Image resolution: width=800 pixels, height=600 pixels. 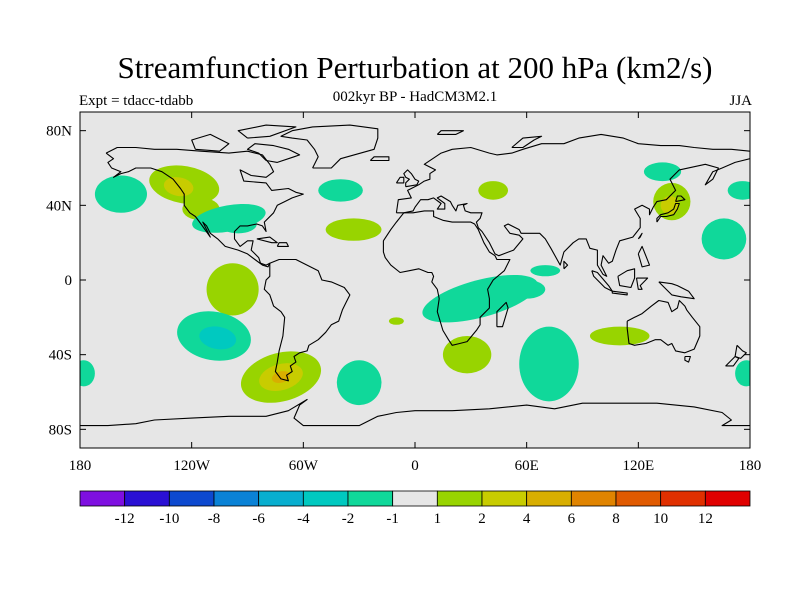 What do you see at coordinates (303, 519) in the screenshot?
I see `colorbar-label: -4` at bounding box center [303, 519].